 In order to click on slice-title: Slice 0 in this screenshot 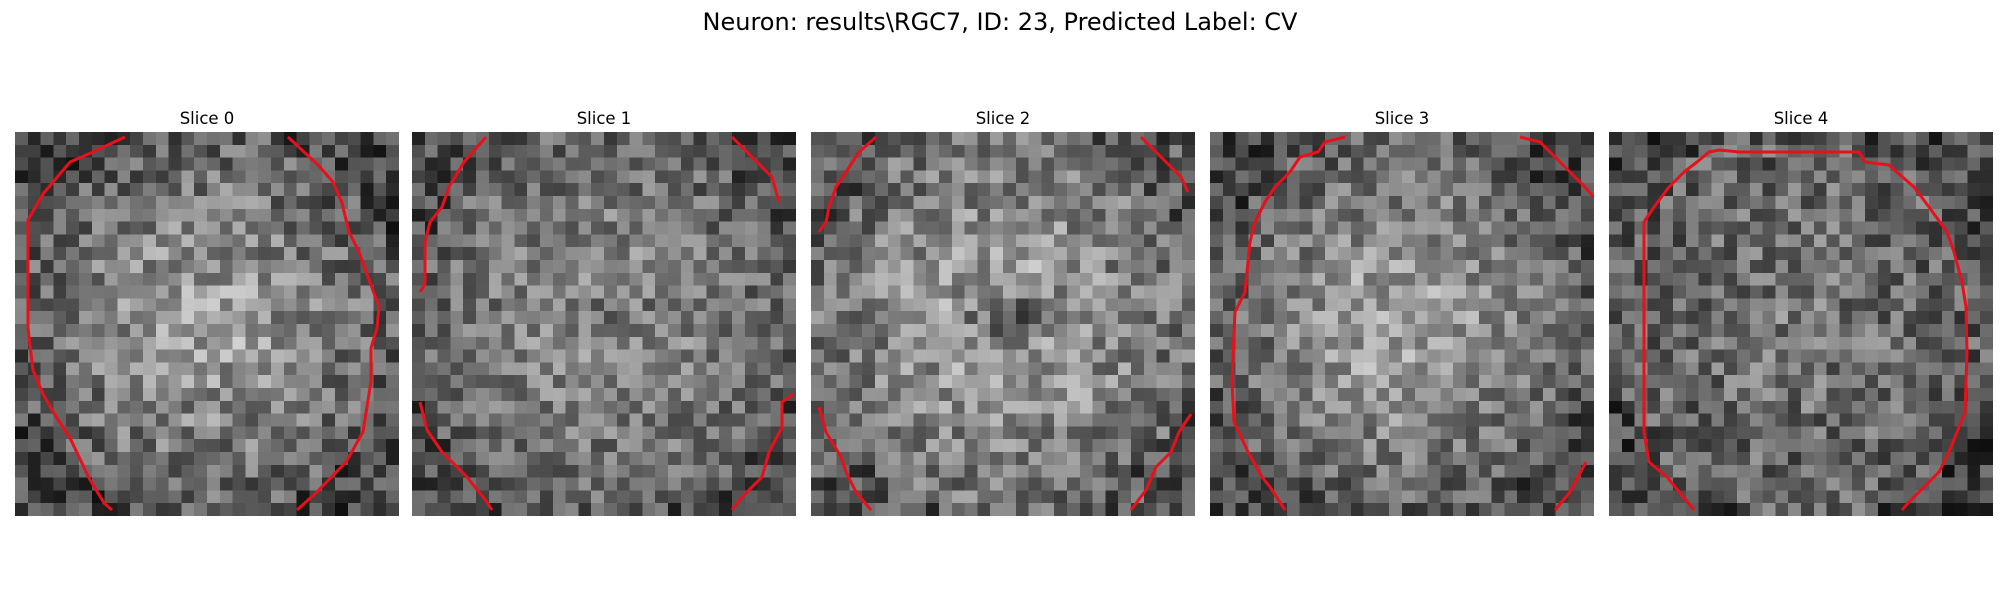, I will do `click(207, 118)`.